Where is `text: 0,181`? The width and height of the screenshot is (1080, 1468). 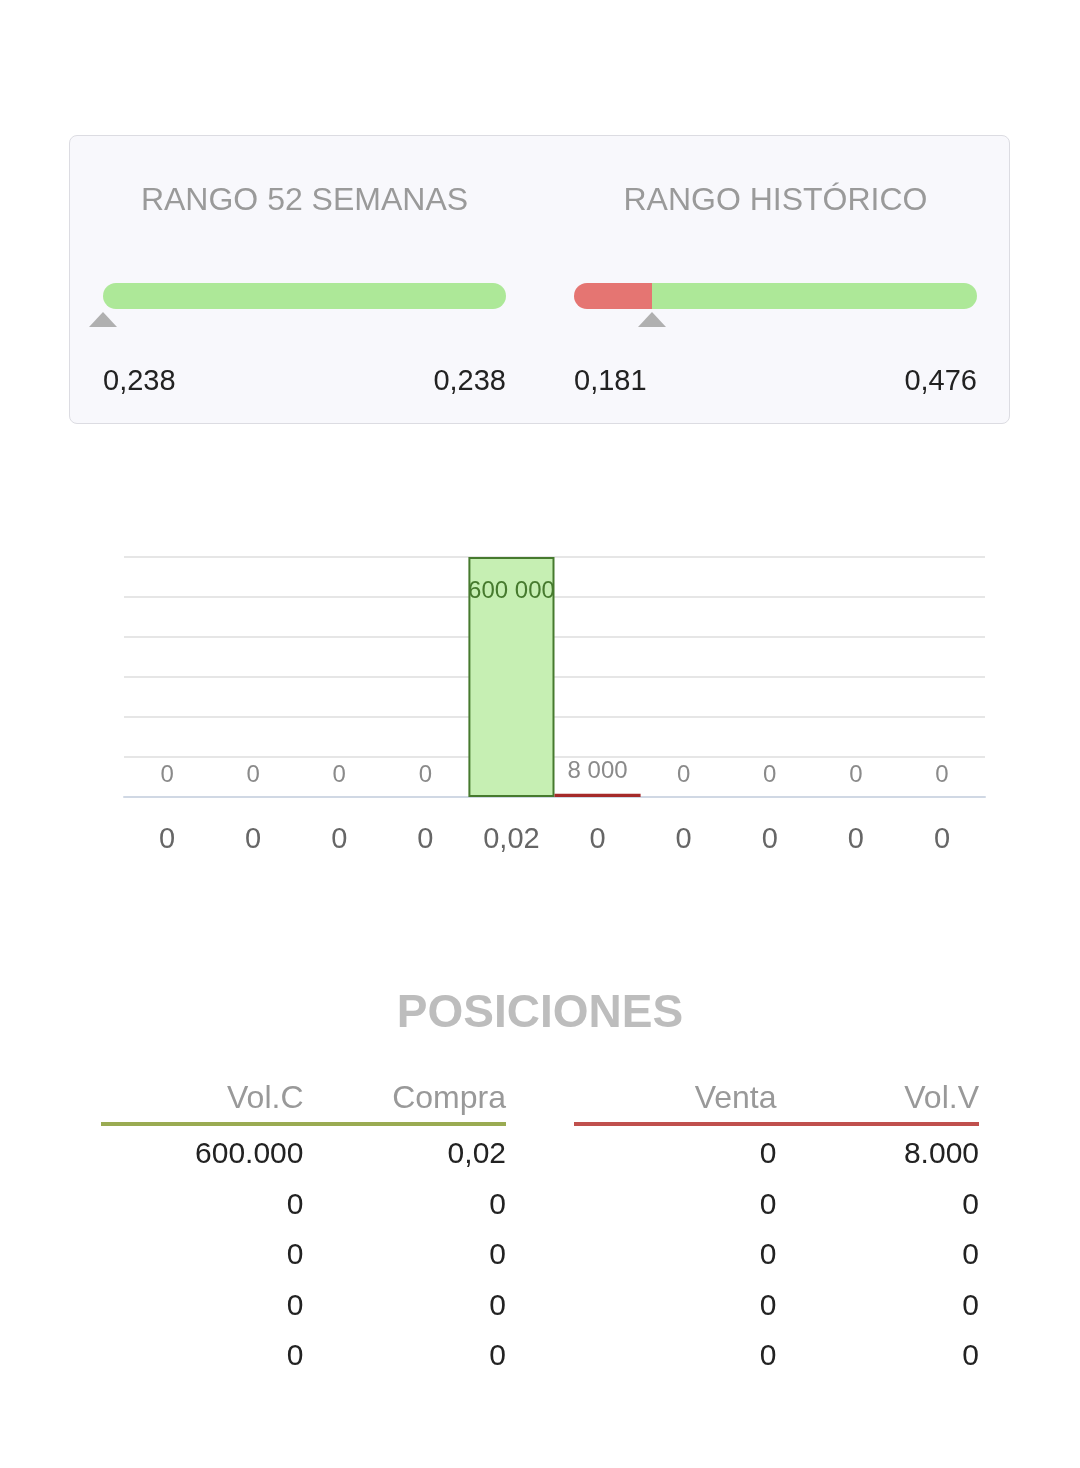 text: 0,181 is located at coordinates (610, 380).